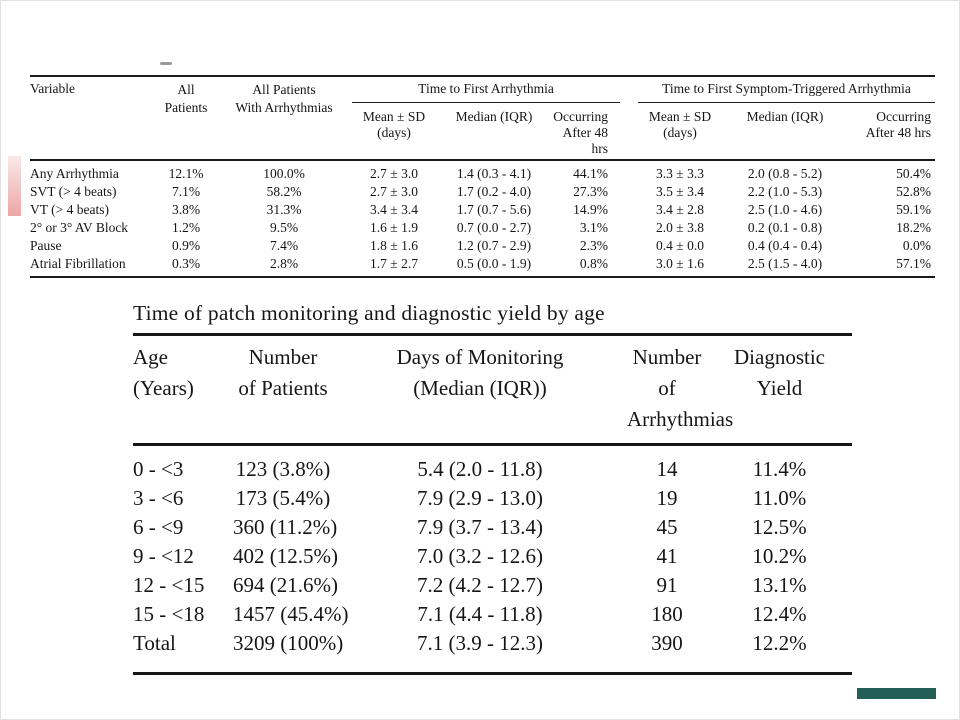  Describe the element at coordinates (779, 372) in the screenshot. I see `col-header-diagnostic-yield: Diagnostic Yield` at that location.